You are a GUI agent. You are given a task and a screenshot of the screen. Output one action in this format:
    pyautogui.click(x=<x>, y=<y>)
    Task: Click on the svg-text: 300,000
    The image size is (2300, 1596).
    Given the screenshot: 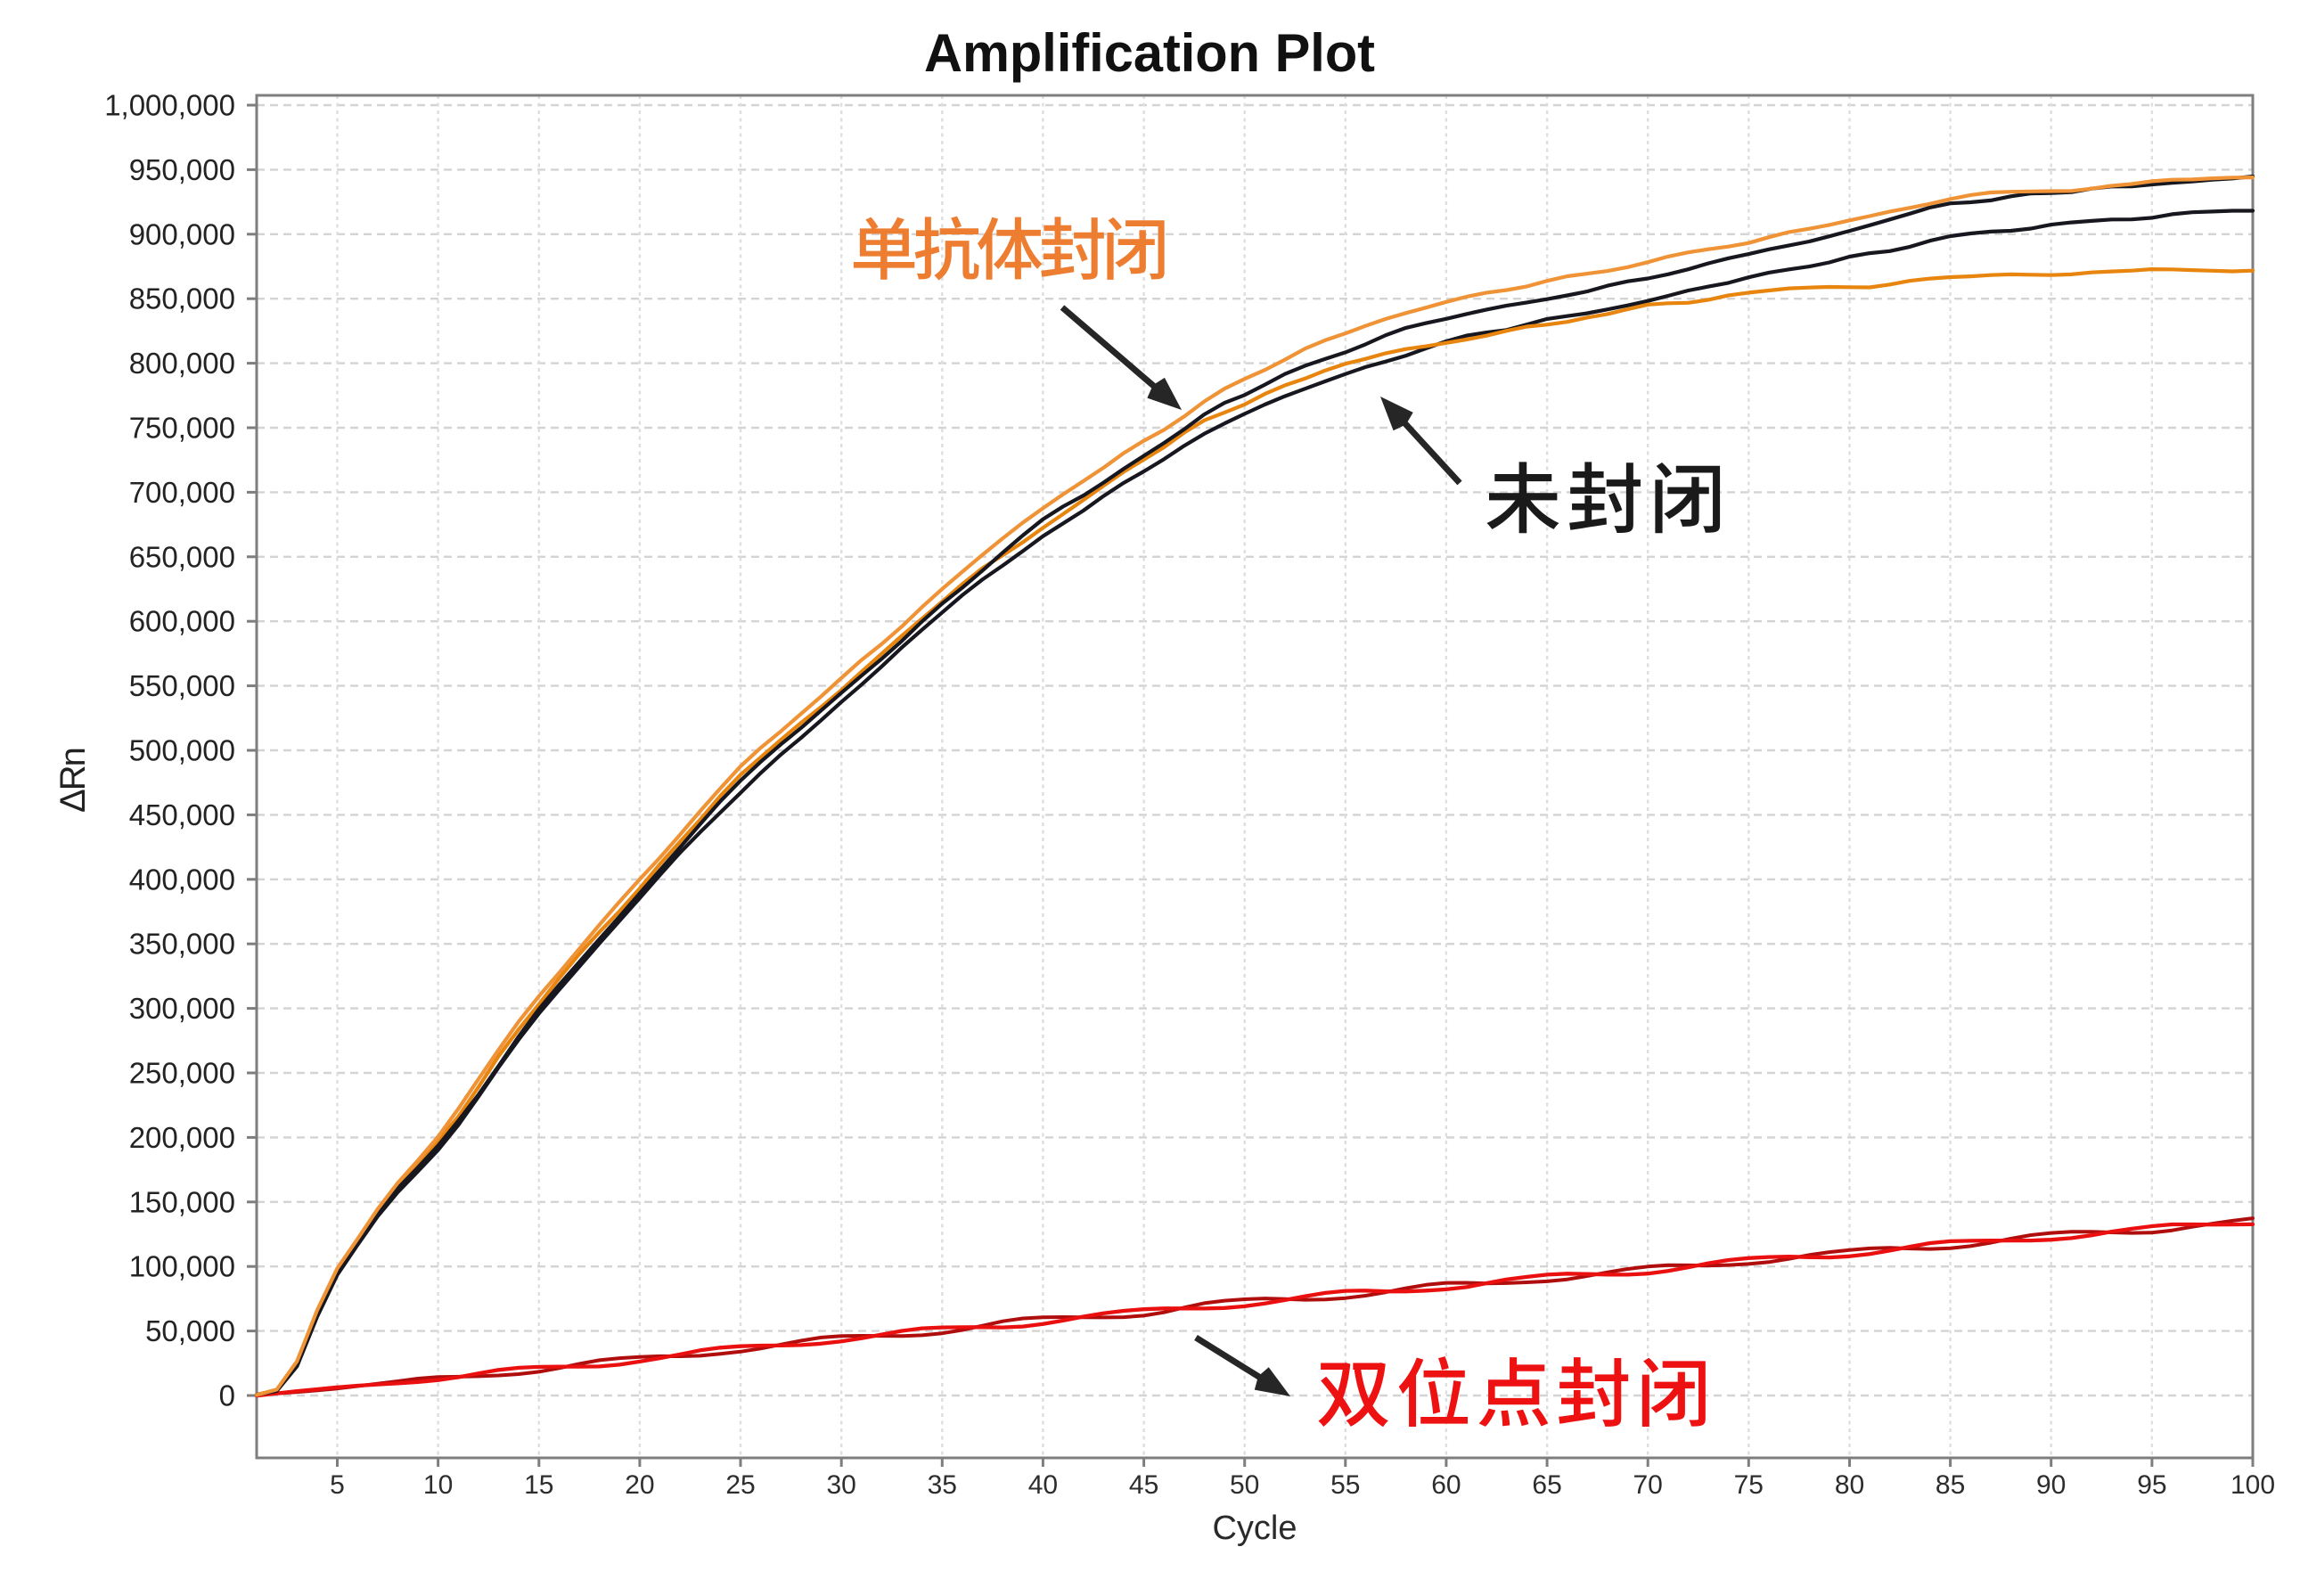 What is the action you would take?
    pyautogui.click(x=182, y=1008)
    